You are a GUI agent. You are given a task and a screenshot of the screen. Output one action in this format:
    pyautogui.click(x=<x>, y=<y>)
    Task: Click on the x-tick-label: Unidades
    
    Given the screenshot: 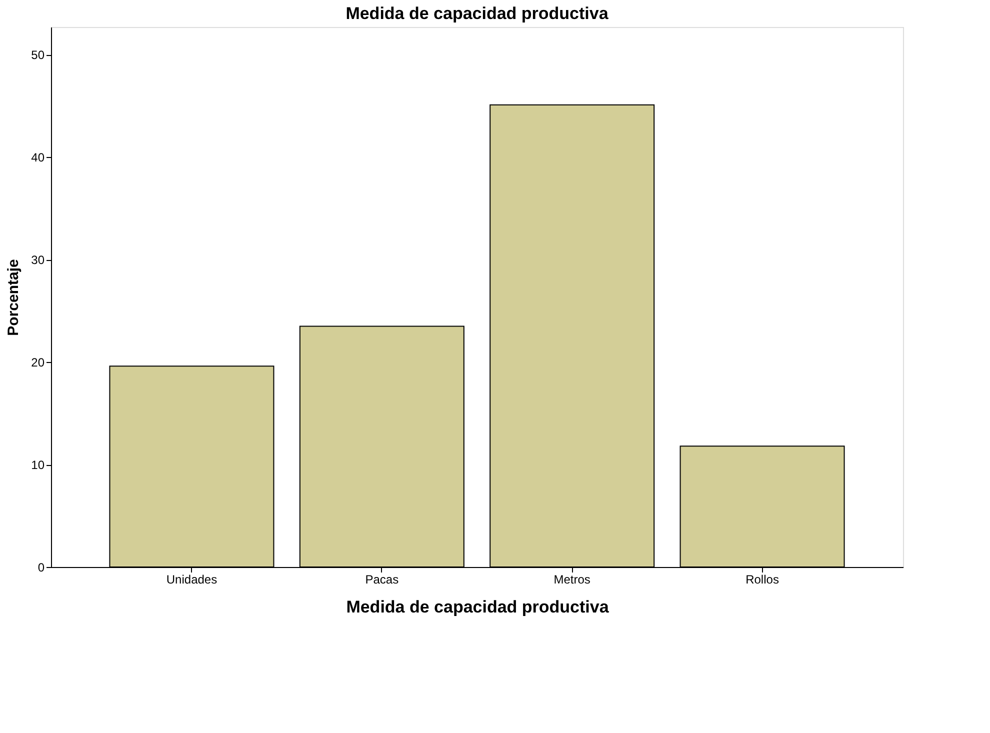 What is the action you would take?
    pyautogui.click(x=192, y=579)
    